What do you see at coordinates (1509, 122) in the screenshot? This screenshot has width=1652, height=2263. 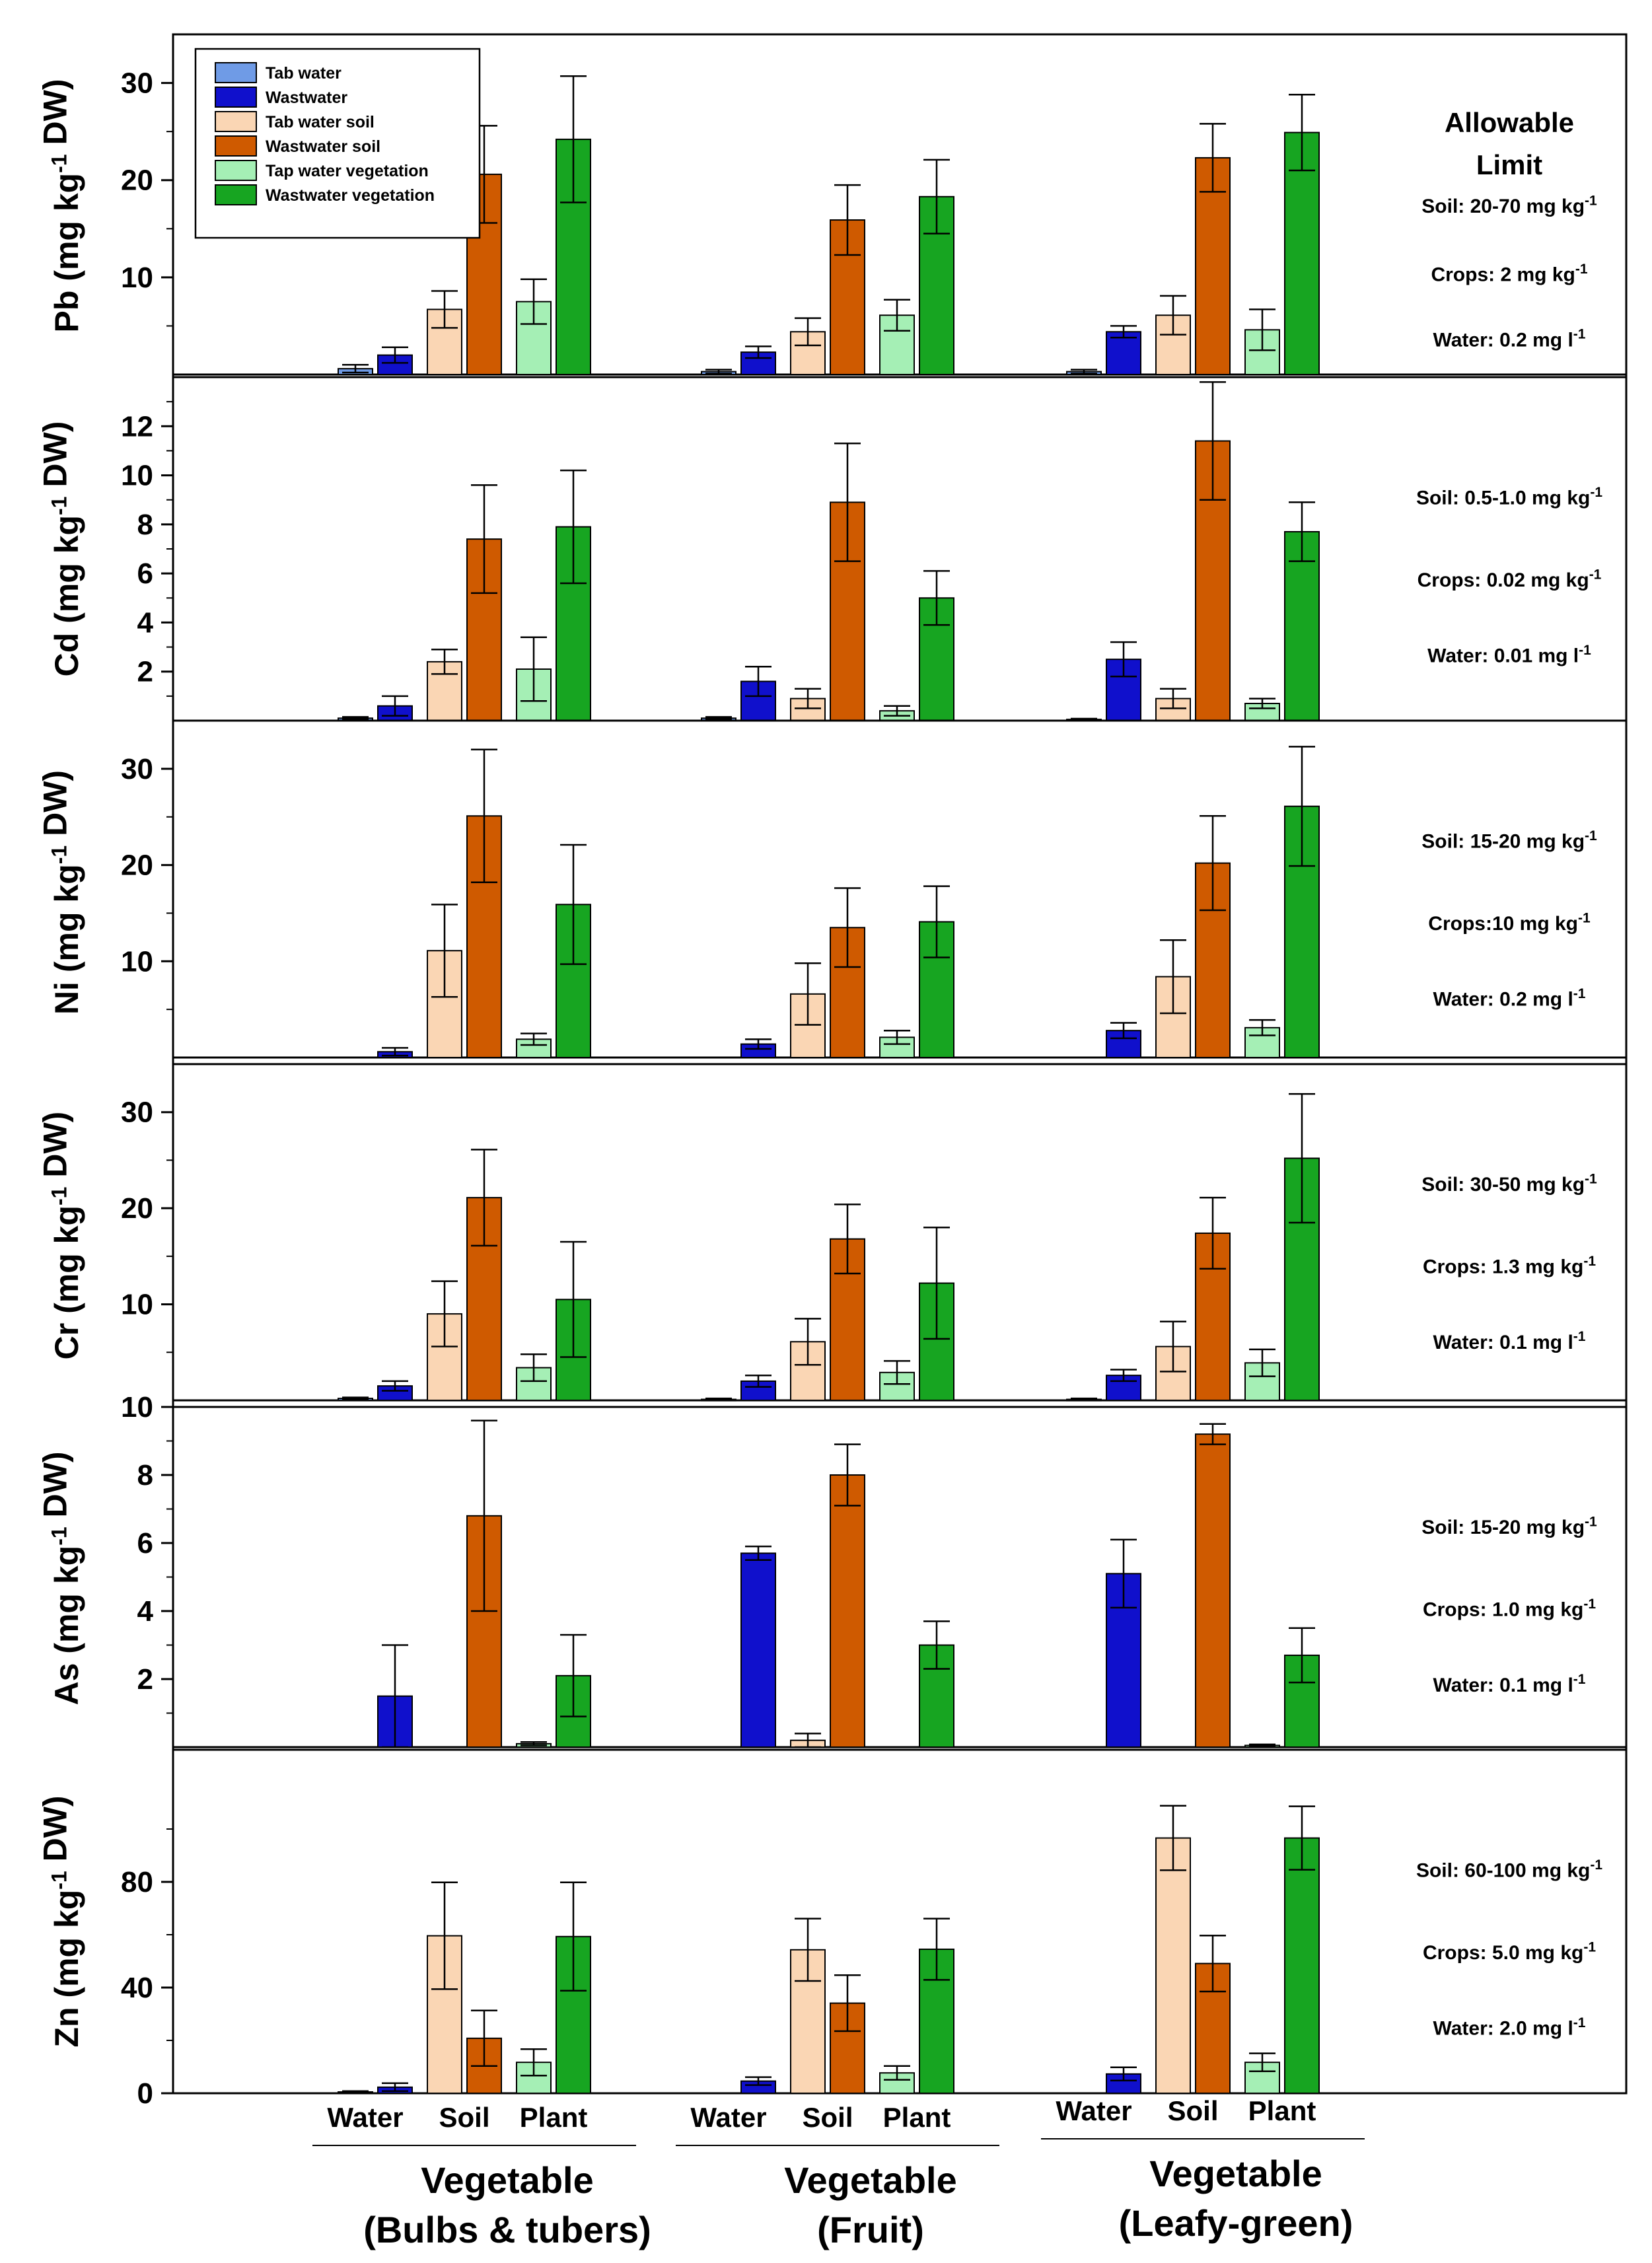 I see `allowable-limit-title: Allowable` at bounding box center [1509, 122].